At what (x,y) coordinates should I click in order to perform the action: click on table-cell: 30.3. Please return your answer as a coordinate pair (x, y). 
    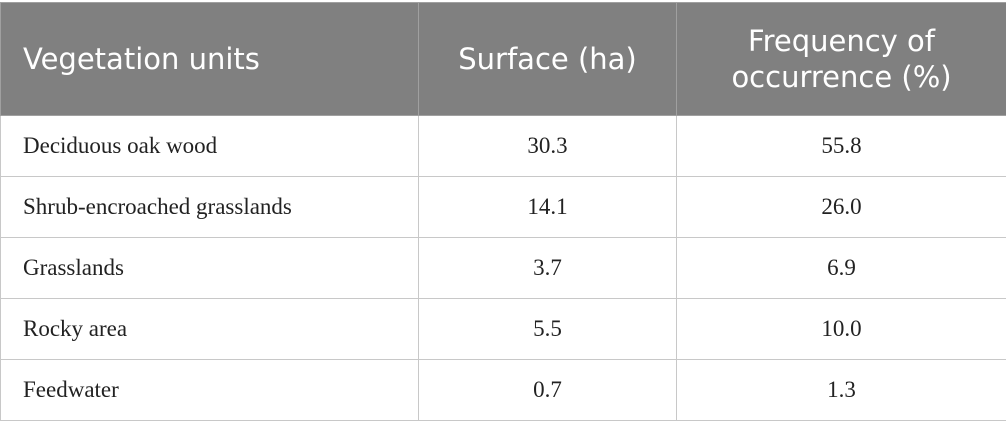
    Looking at the image, I should click on (548, 146).